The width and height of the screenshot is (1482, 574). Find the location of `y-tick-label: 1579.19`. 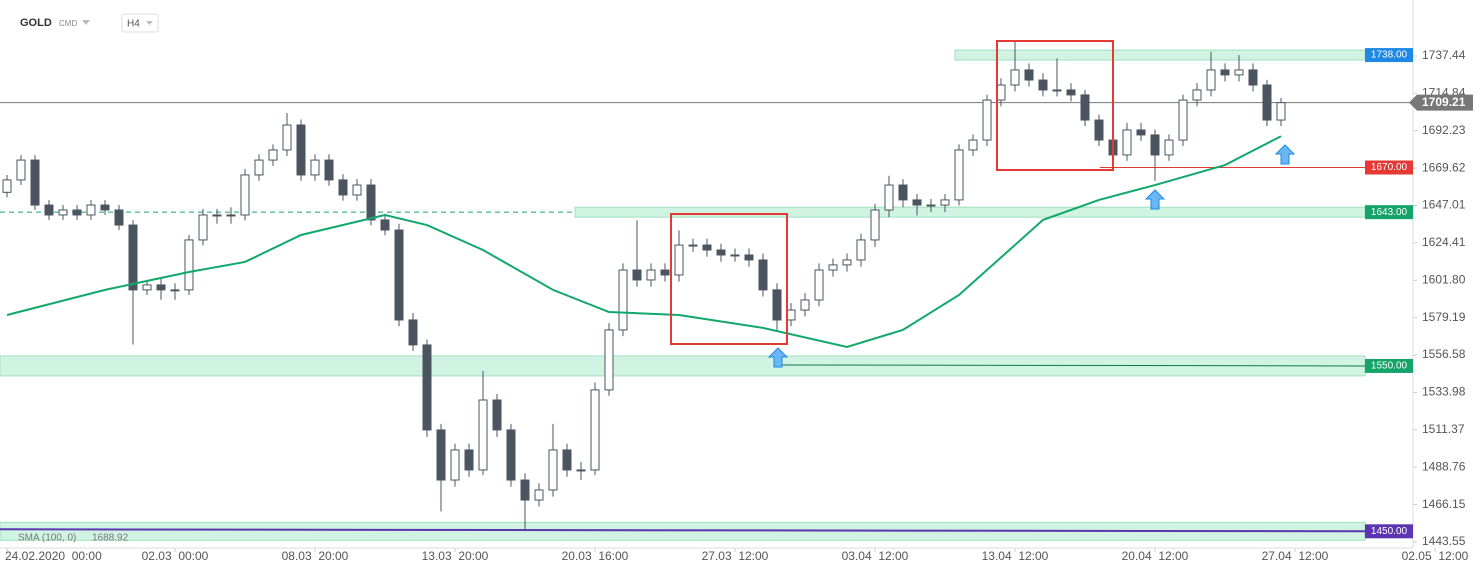

y-tick-label: 1579.19 is located at coordinates (1444, 317).